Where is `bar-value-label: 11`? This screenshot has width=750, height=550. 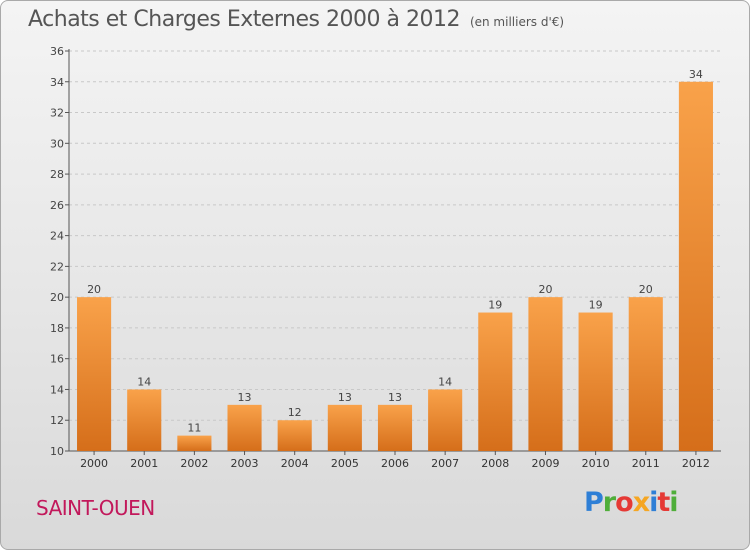
bar-value-label: 11 is located at coordinates (194, 428).